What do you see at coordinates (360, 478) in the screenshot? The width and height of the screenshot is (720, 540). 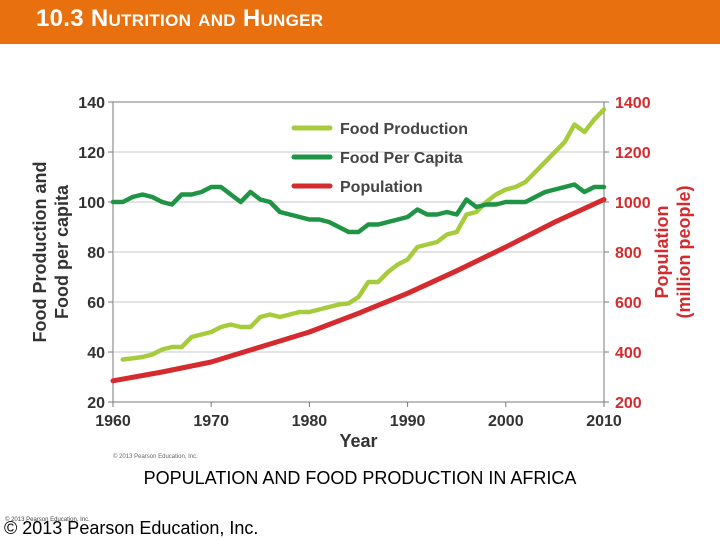 I see `chart-caption: POPULATION AND FOOD PRODUCTION IN AFRICA` at bounding box center [360, 478].